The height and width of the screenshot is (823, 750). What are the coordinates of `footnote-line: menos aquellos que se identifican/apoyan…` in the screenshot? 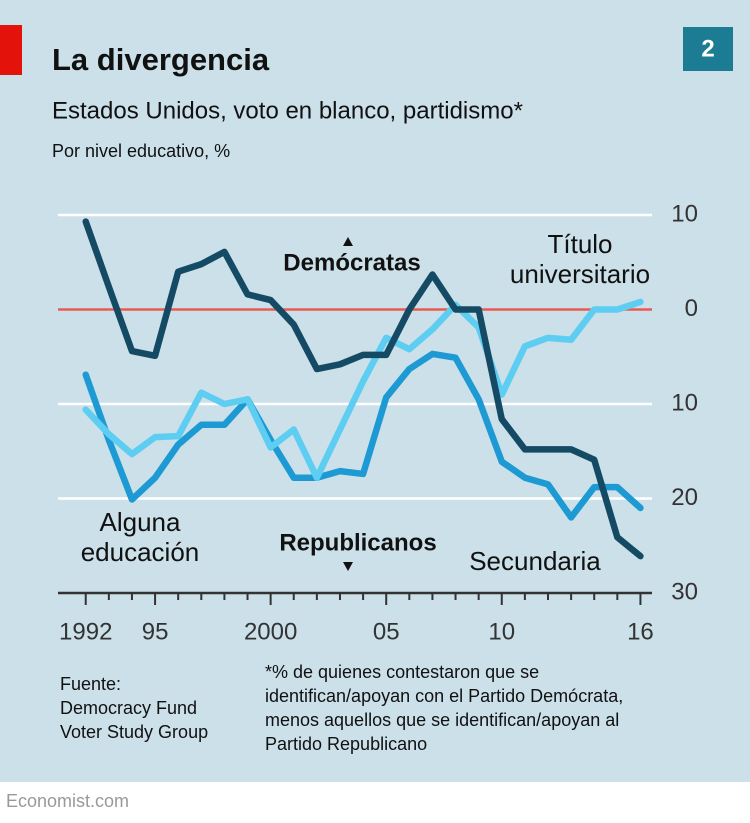 It's located at (442, 720).